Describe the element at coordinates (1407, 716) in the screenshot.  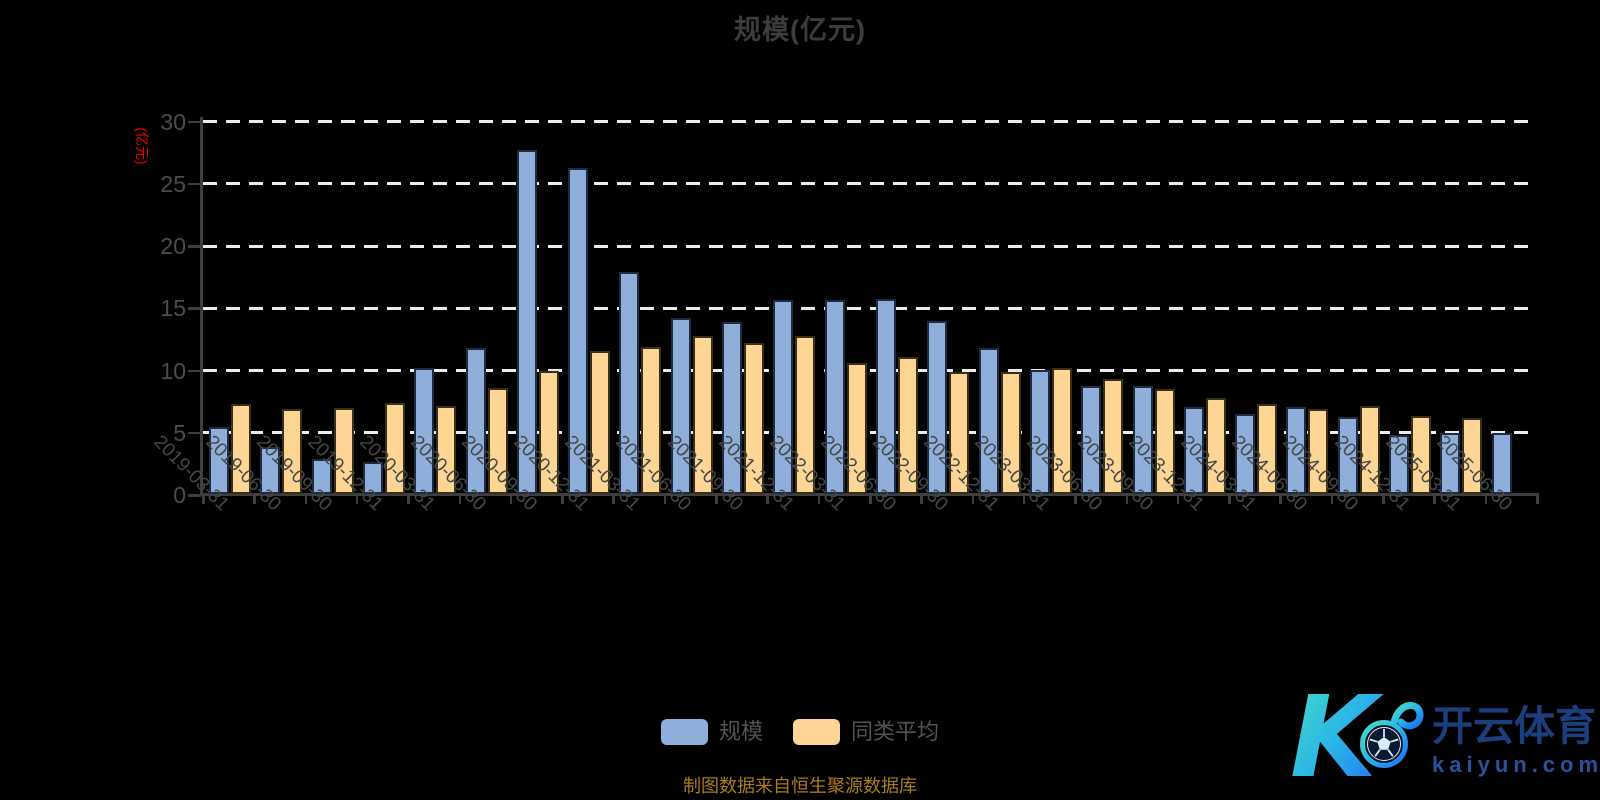
I see `kaiyun-logo-swirl` at that location.